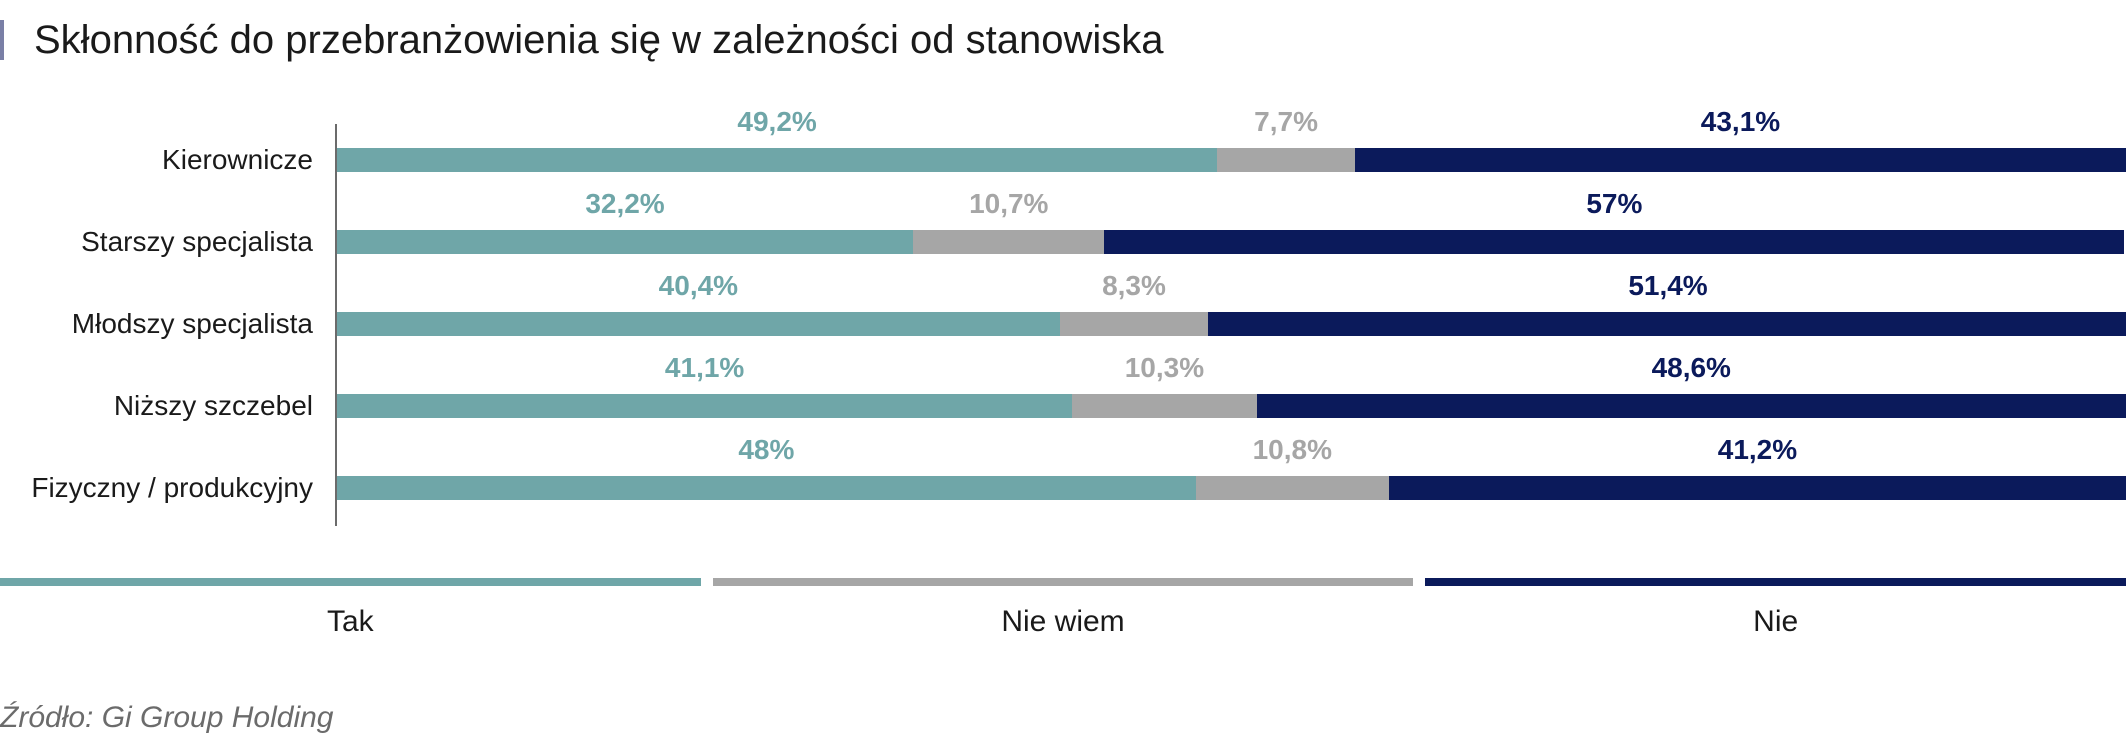  I want to click on data-label: 32,2%, so click(625, 203).